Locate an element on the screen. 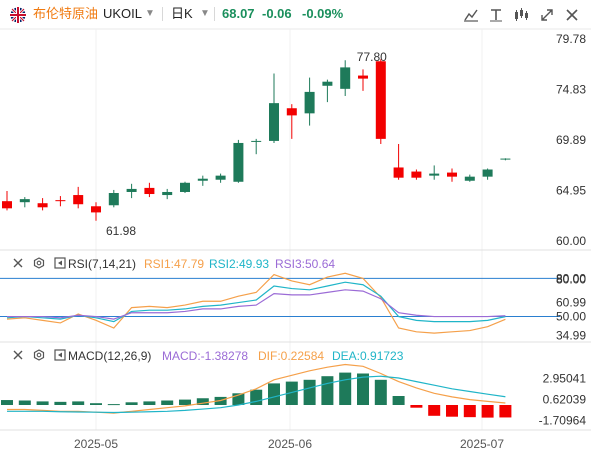 This screenshot has width=591, height=455. price-tick-label: 74.83 is located at coordinates (571, 90).